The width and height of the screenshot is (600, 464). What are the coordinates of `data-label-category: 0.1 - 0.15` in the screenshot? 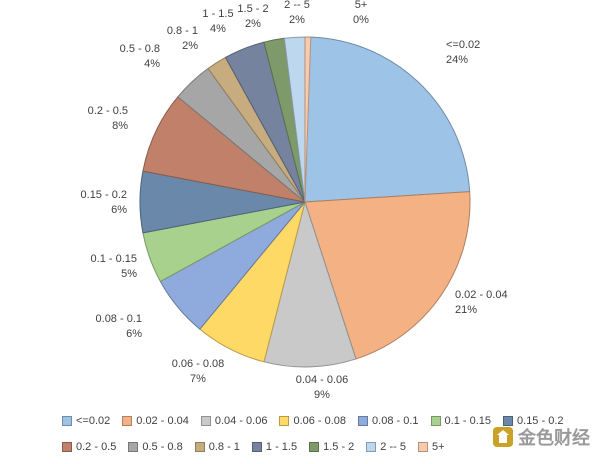 It's located at (114, 259).